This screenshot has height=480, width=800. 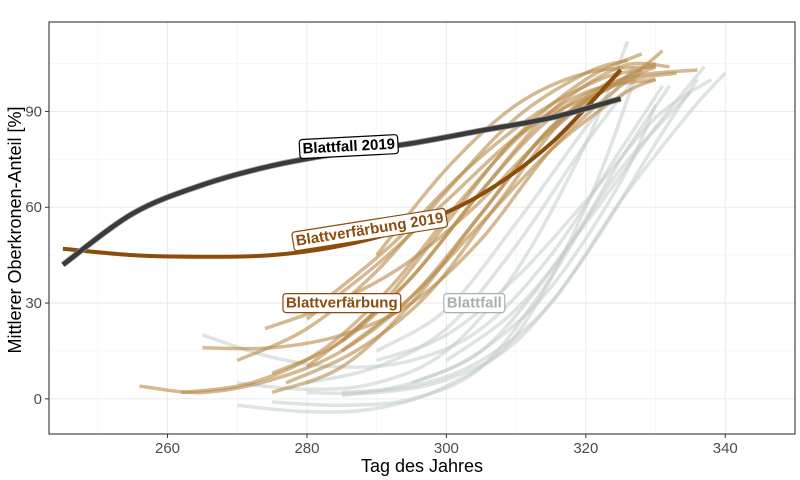 I want to click on annotation-label: Blattfall 2019, so click(x=348, y=147).